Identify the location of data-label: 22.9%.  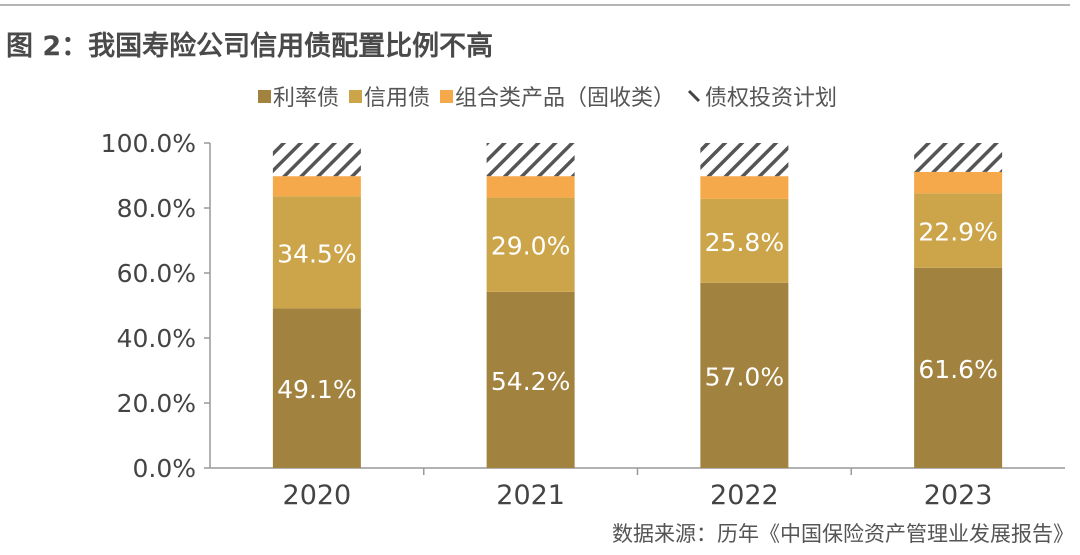
(957, 232).